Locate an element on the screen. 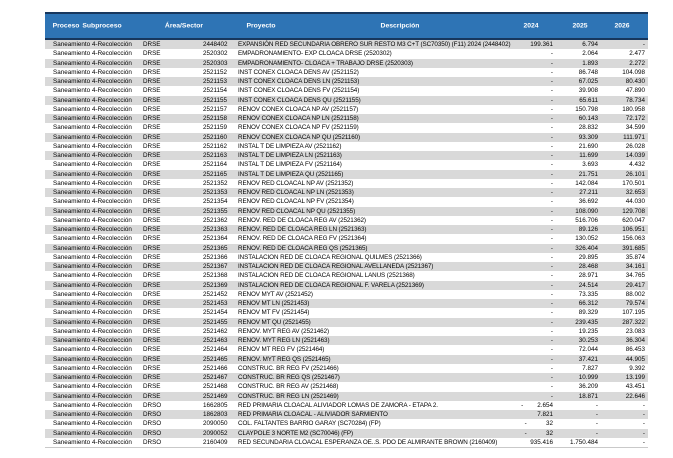 Image resolution: width=673 pixels, height=458 pixels. cell-y2026: 34.599 is located at coordinates (635, 128).